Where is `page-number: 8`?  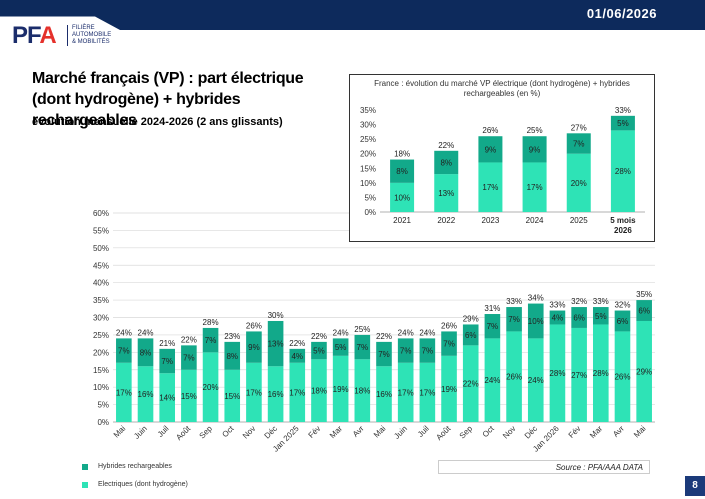
page-number: 8 is located at coordinates (695, 486).